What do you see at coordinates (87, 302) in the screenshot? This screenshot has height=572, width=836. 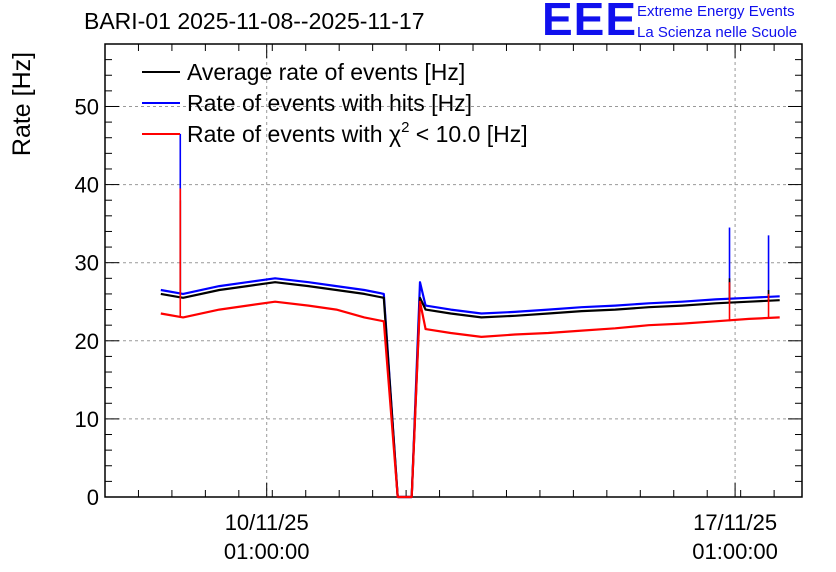 I see `y-tick-labels: 0 10 20 30 40 50` at bounding box center [87, 302].